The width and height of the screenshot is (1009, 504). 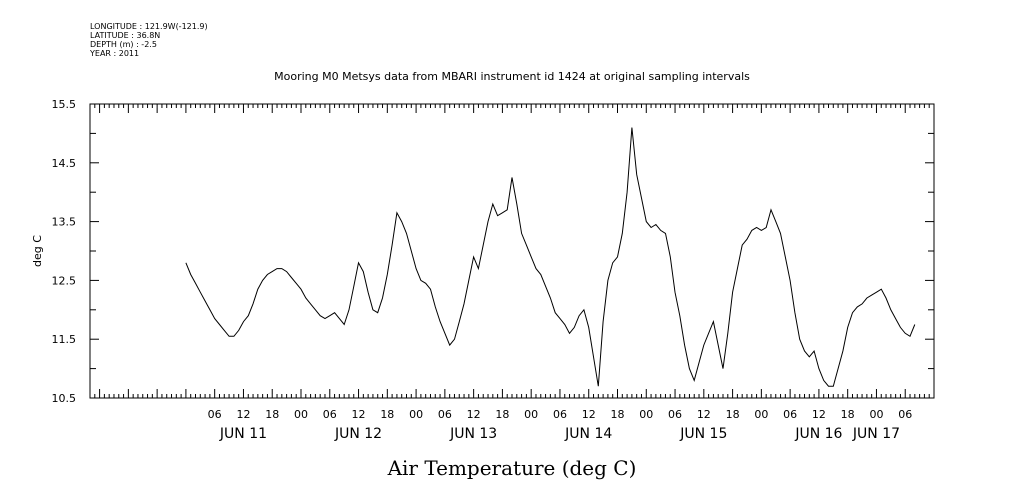 What do you see at coordinates (64, 398) in the screenshot?
I see `y-tick-label: 10.5` at bounding box center [64, 398].